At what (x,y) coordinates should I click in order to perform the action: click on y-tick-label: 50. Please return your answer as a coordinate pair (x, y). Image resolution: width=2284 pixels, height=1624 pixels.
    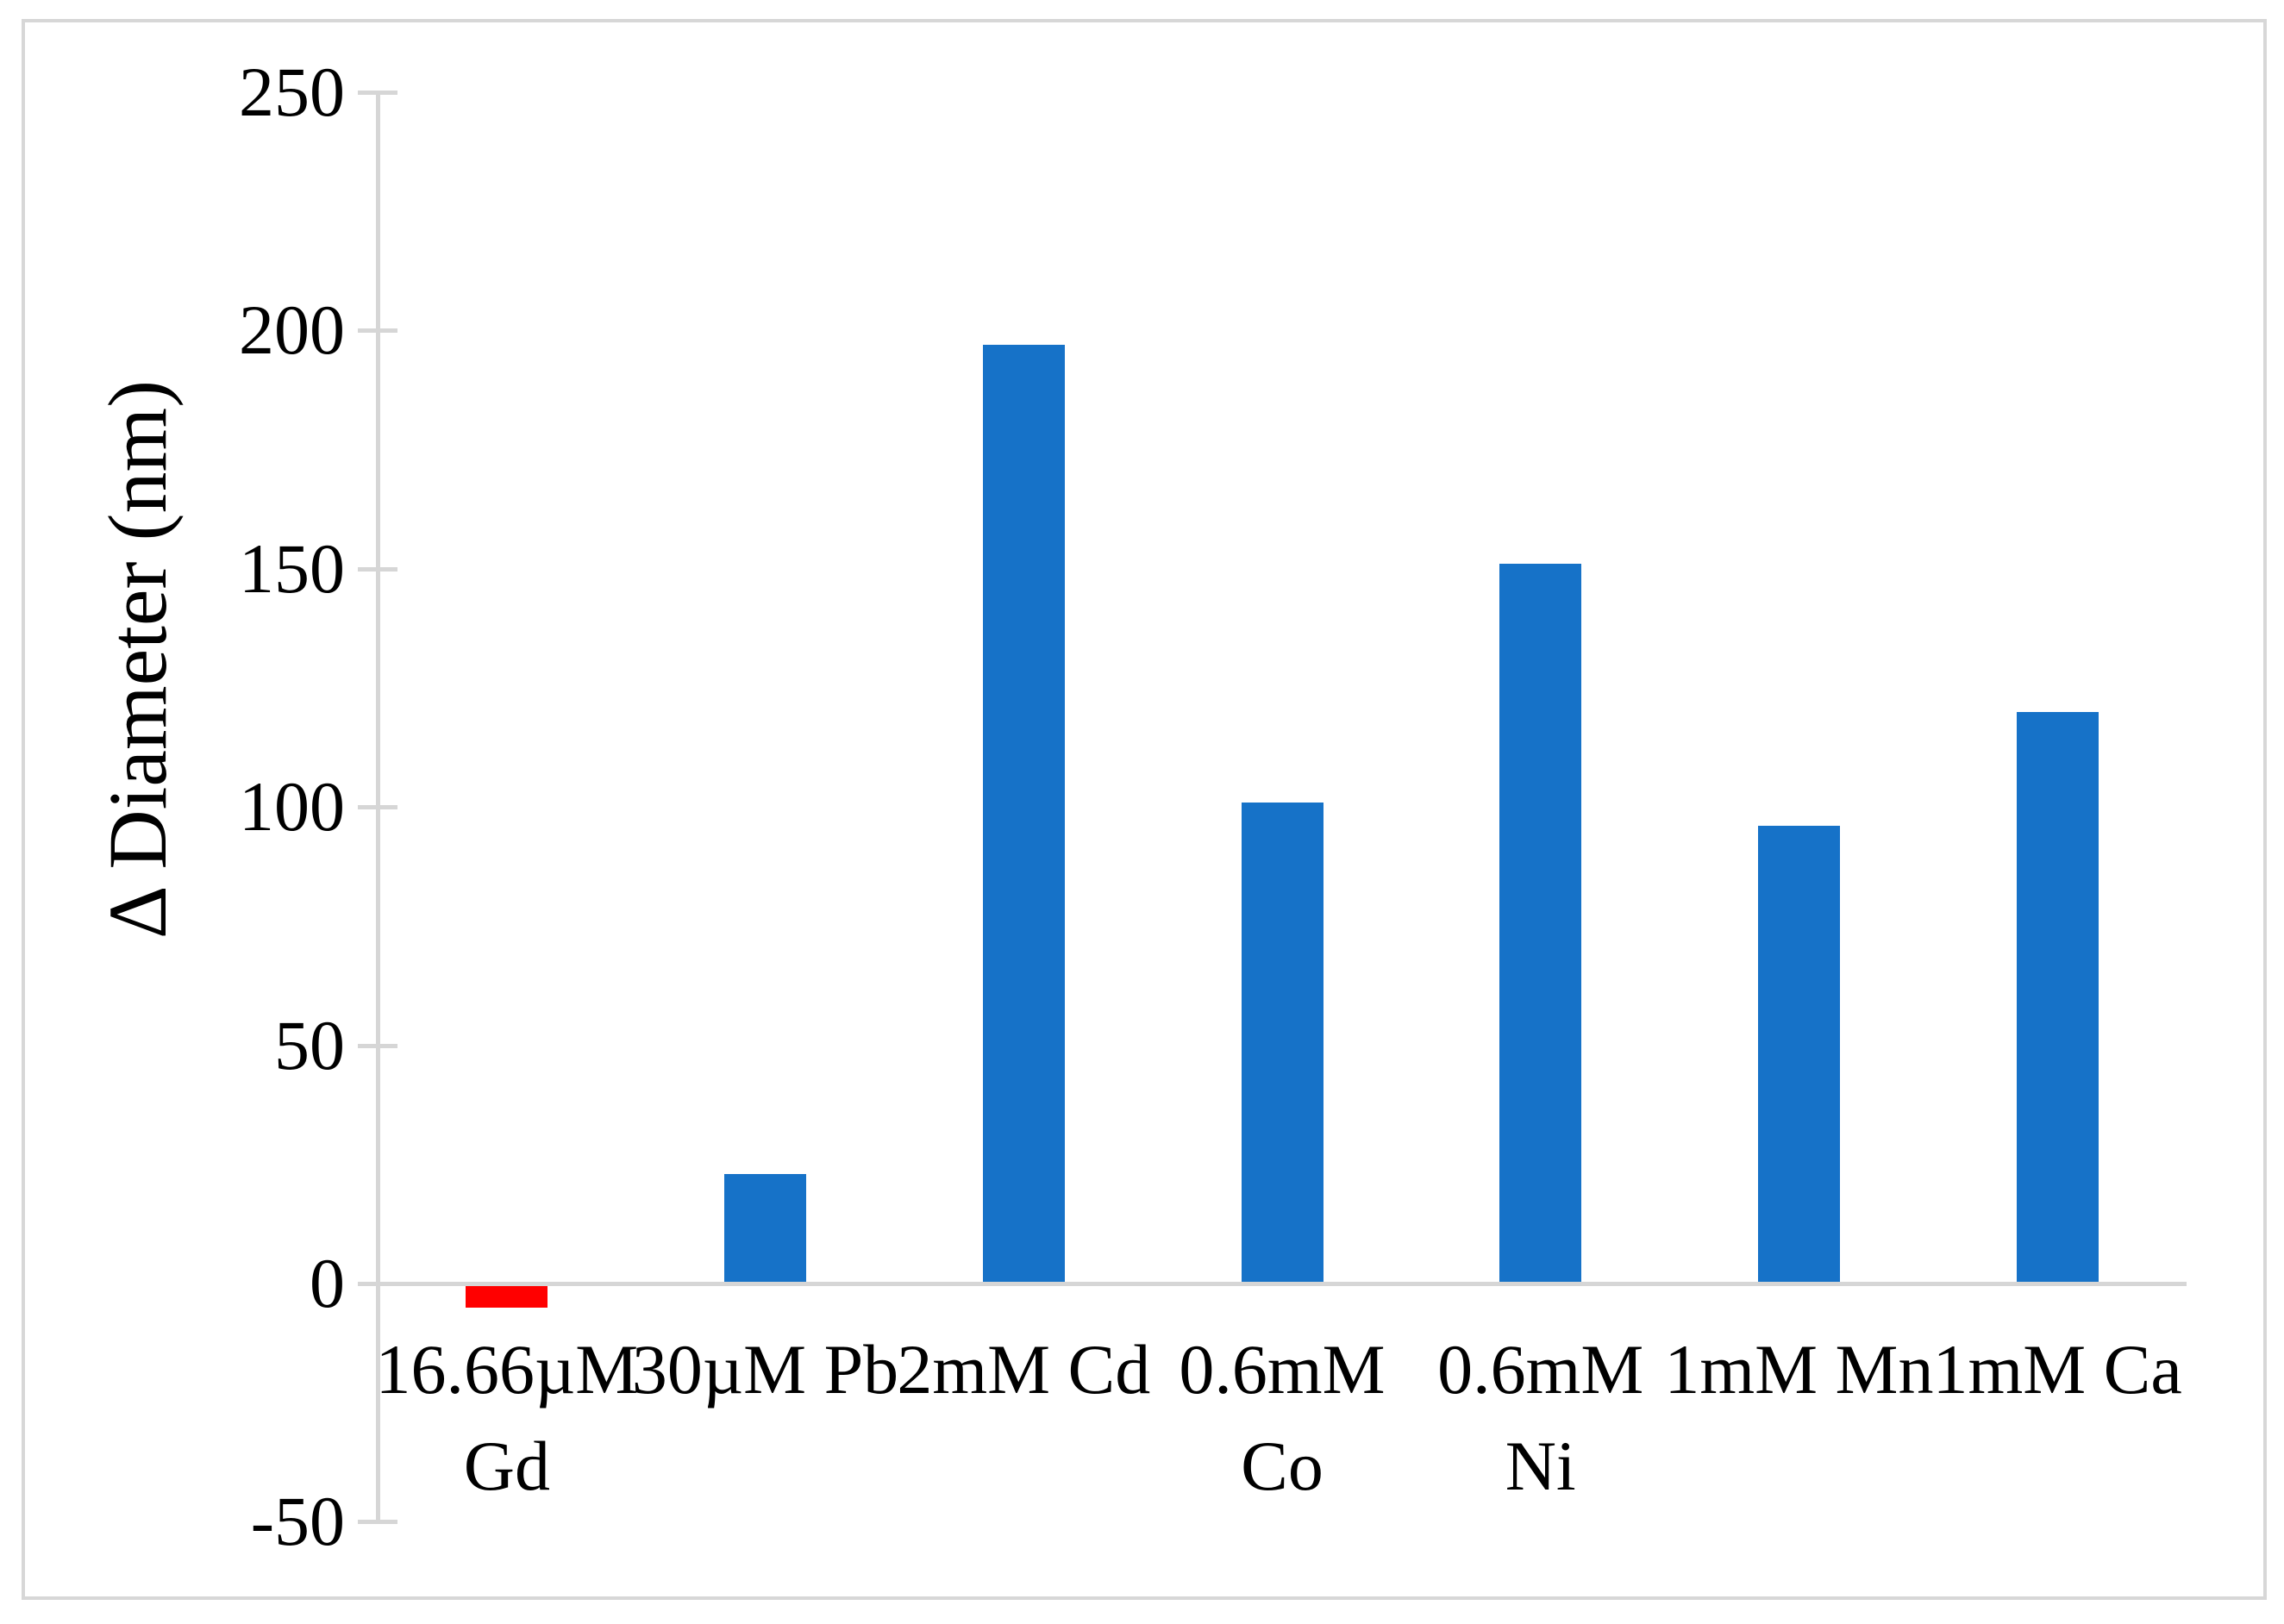
    Looking at the image, I should click on (310, 1044).